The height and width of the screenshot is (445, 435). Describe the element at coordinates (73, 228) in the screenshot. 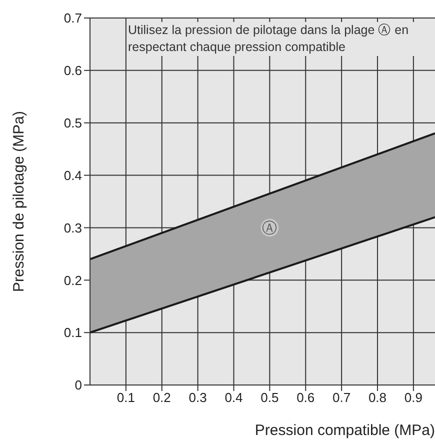

I see `y-tick-label: 0.3` at that location.